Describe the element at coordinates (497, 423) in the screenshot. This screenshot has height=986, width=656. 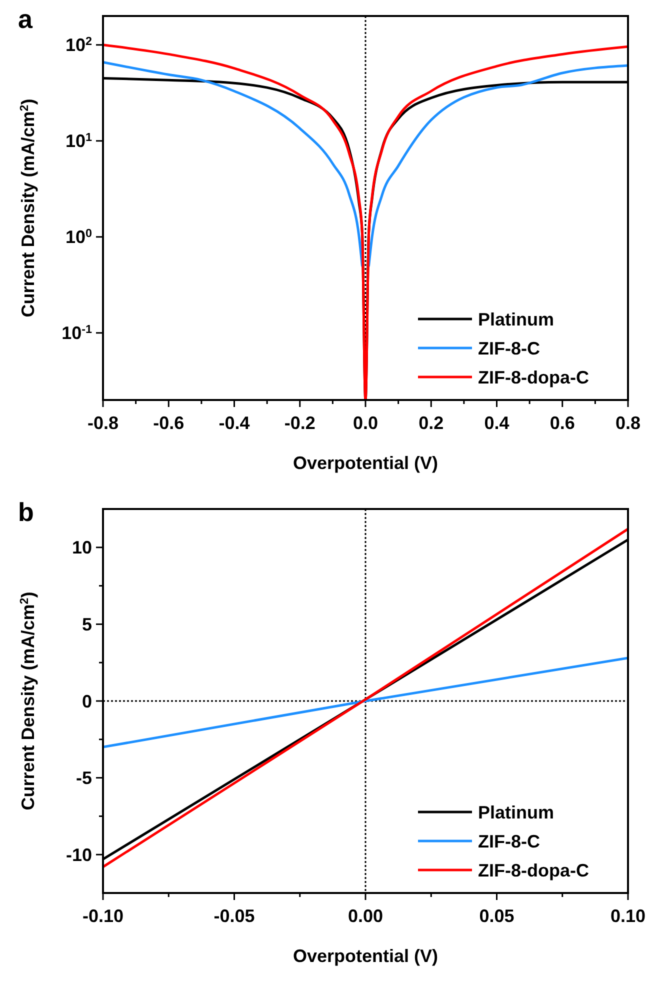
I see `x-tick-label: 0.4` at that location.